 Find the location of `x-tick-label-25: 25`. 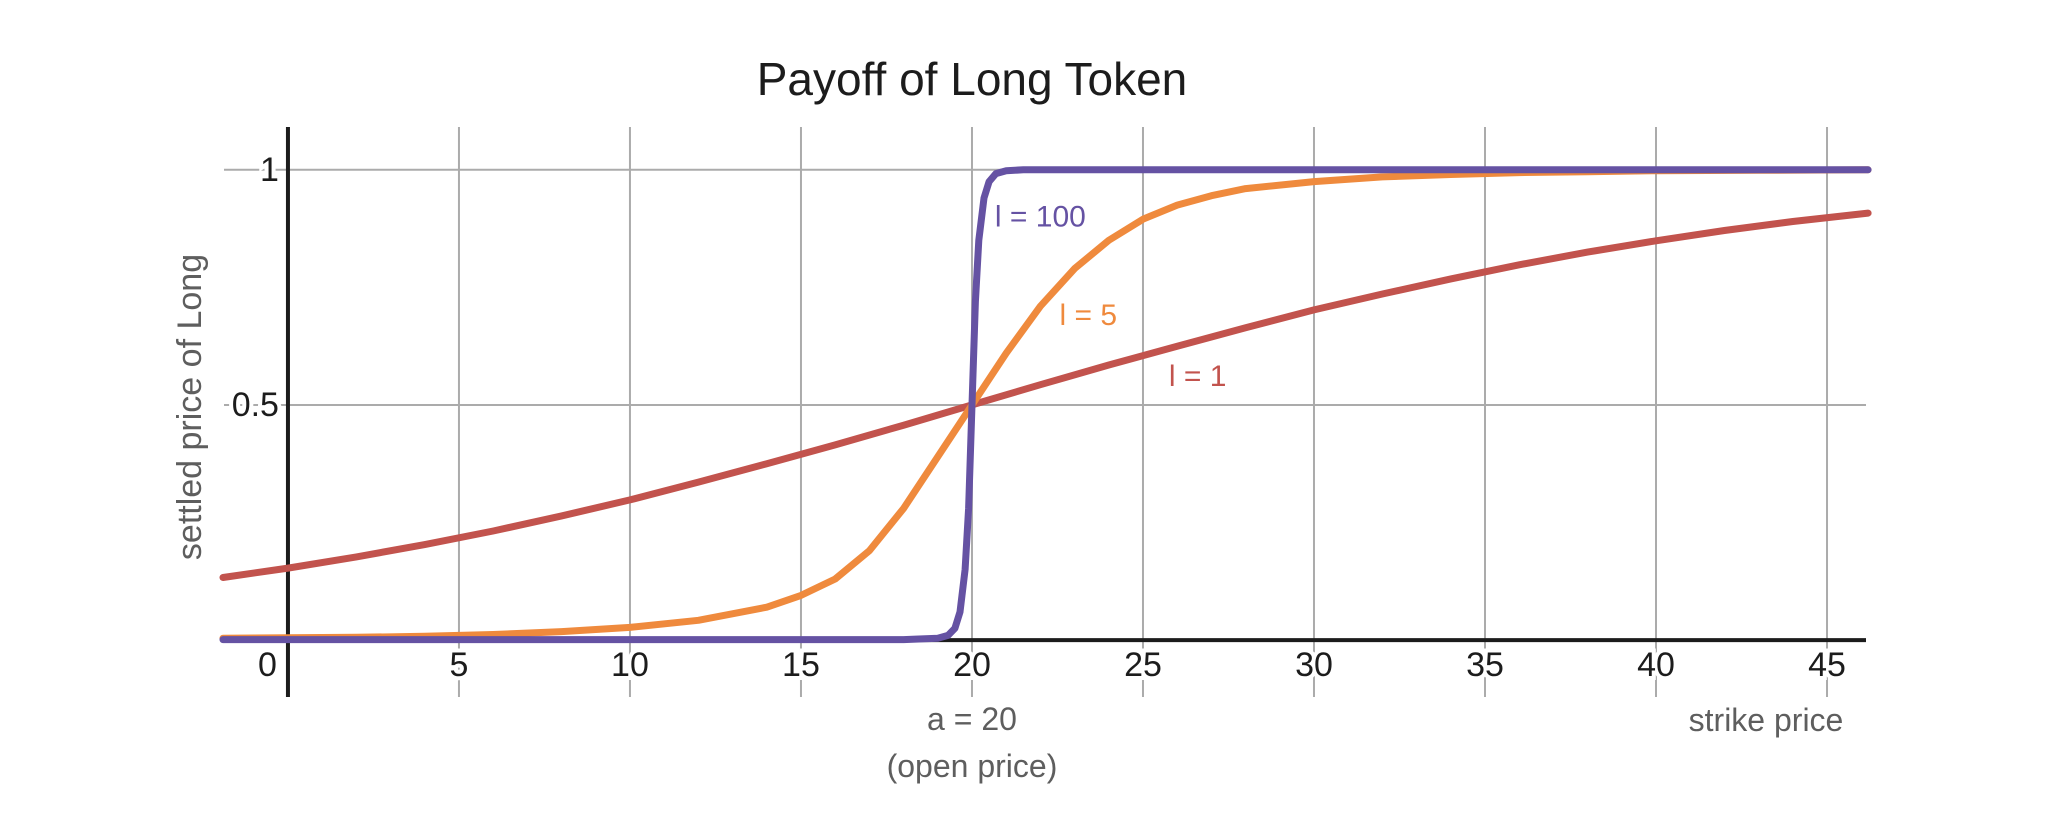

x-tick-label-25: 25 is located at coordinates (1143, 665).